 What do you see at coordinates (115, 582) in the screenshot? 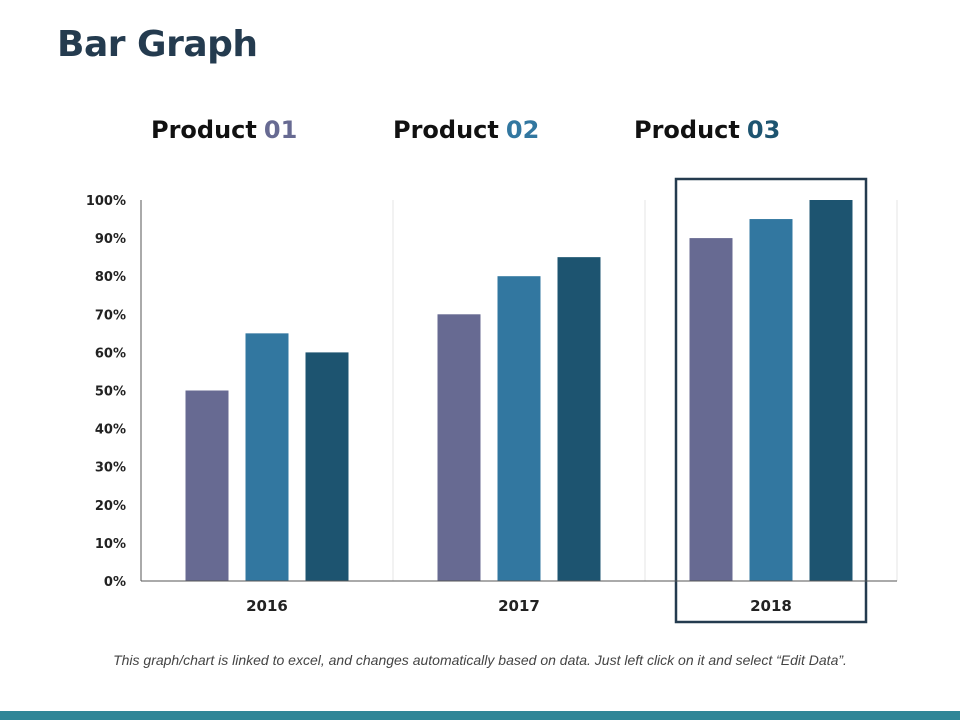
I see `y-tick-label: 0%` at bounding box center [115, 582].